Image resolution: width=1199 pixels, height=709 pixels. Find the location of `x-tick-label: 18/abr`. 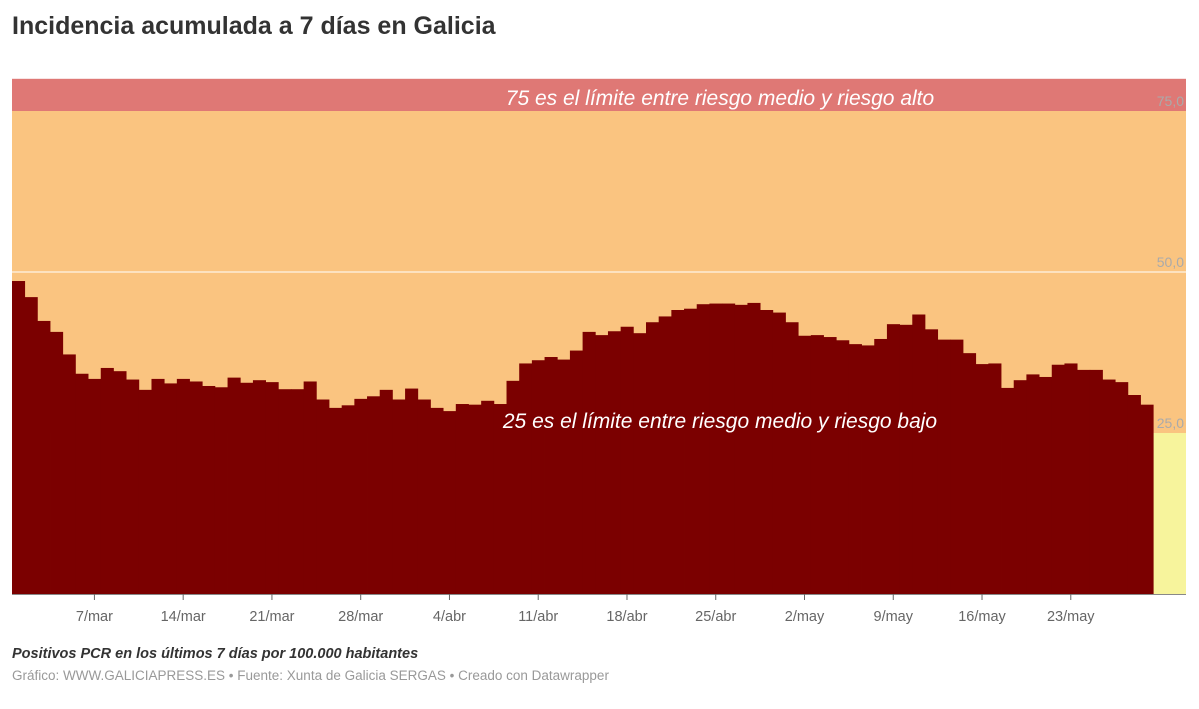

x-tick-label: 18/abr is located at coordinates (626, 617).